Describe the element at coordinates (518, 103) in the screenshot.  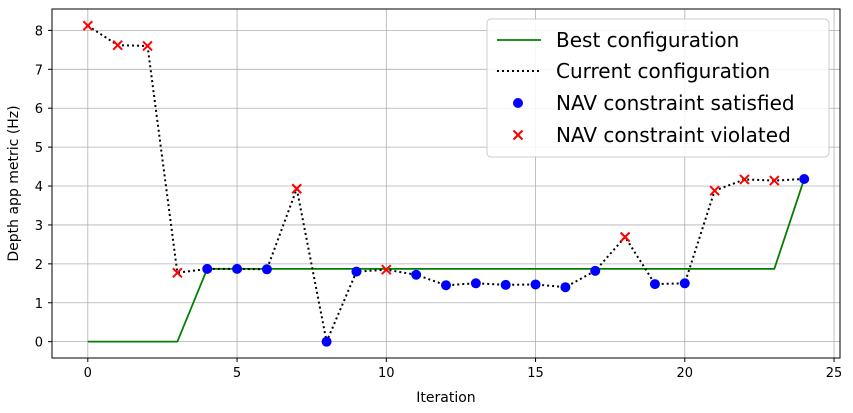
I see `legend-swatch-circle` at that location.